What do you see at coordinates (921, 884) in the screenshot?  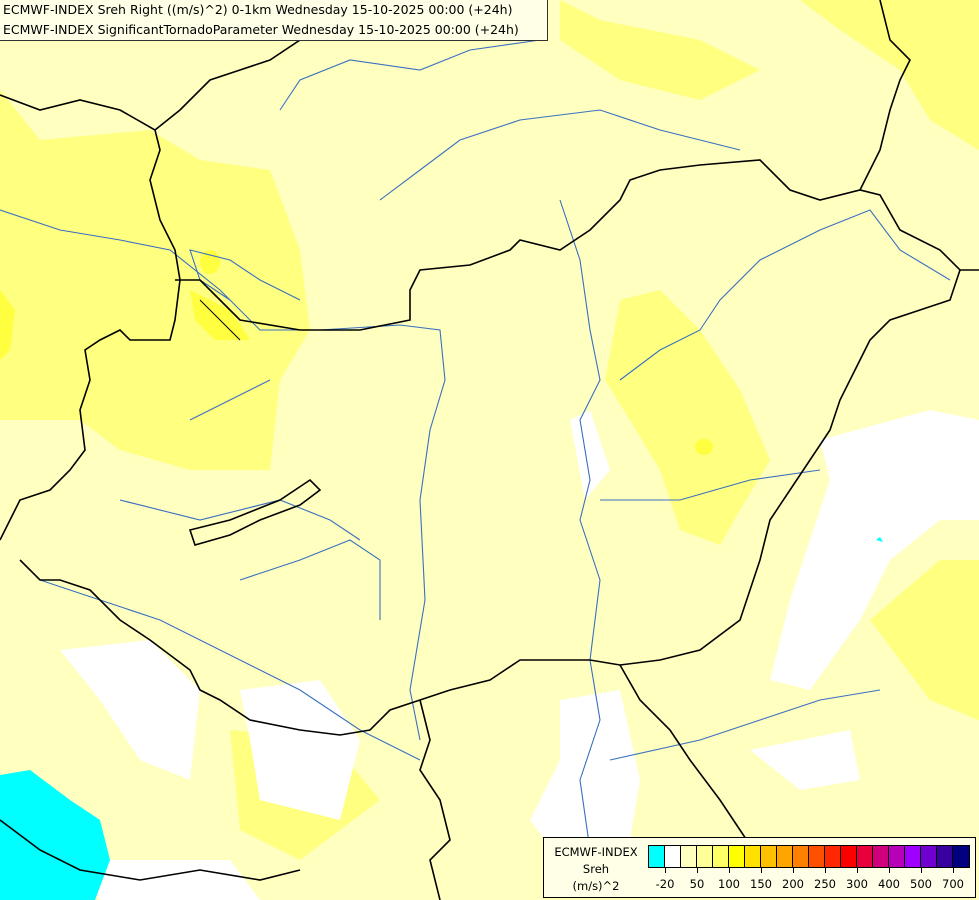 I see `legend-tick-label: 500` at bounding box center [921, 884].